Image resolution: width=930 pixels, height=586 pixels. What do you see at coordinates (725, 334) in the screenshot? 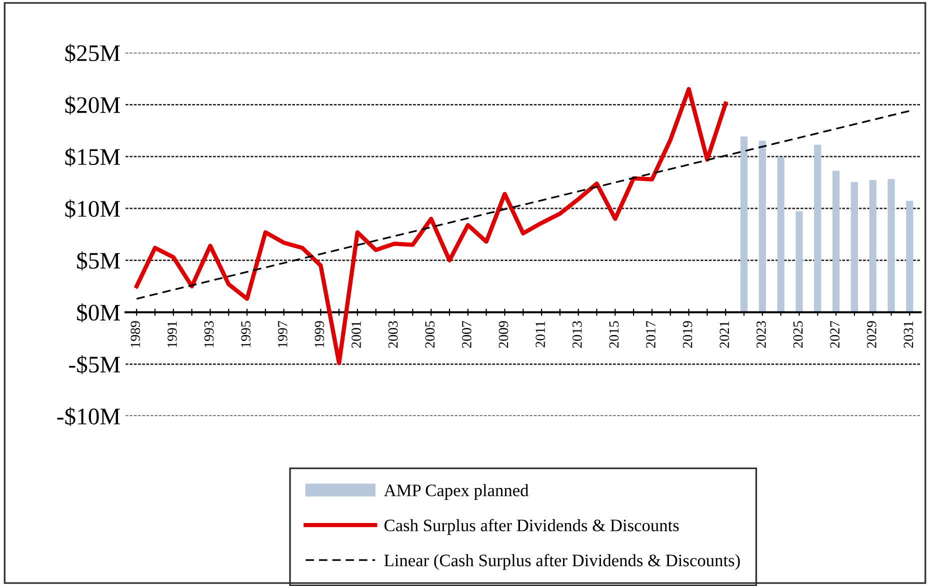
I see `x-tick-label: 2021` at bounding box center [725, 334].